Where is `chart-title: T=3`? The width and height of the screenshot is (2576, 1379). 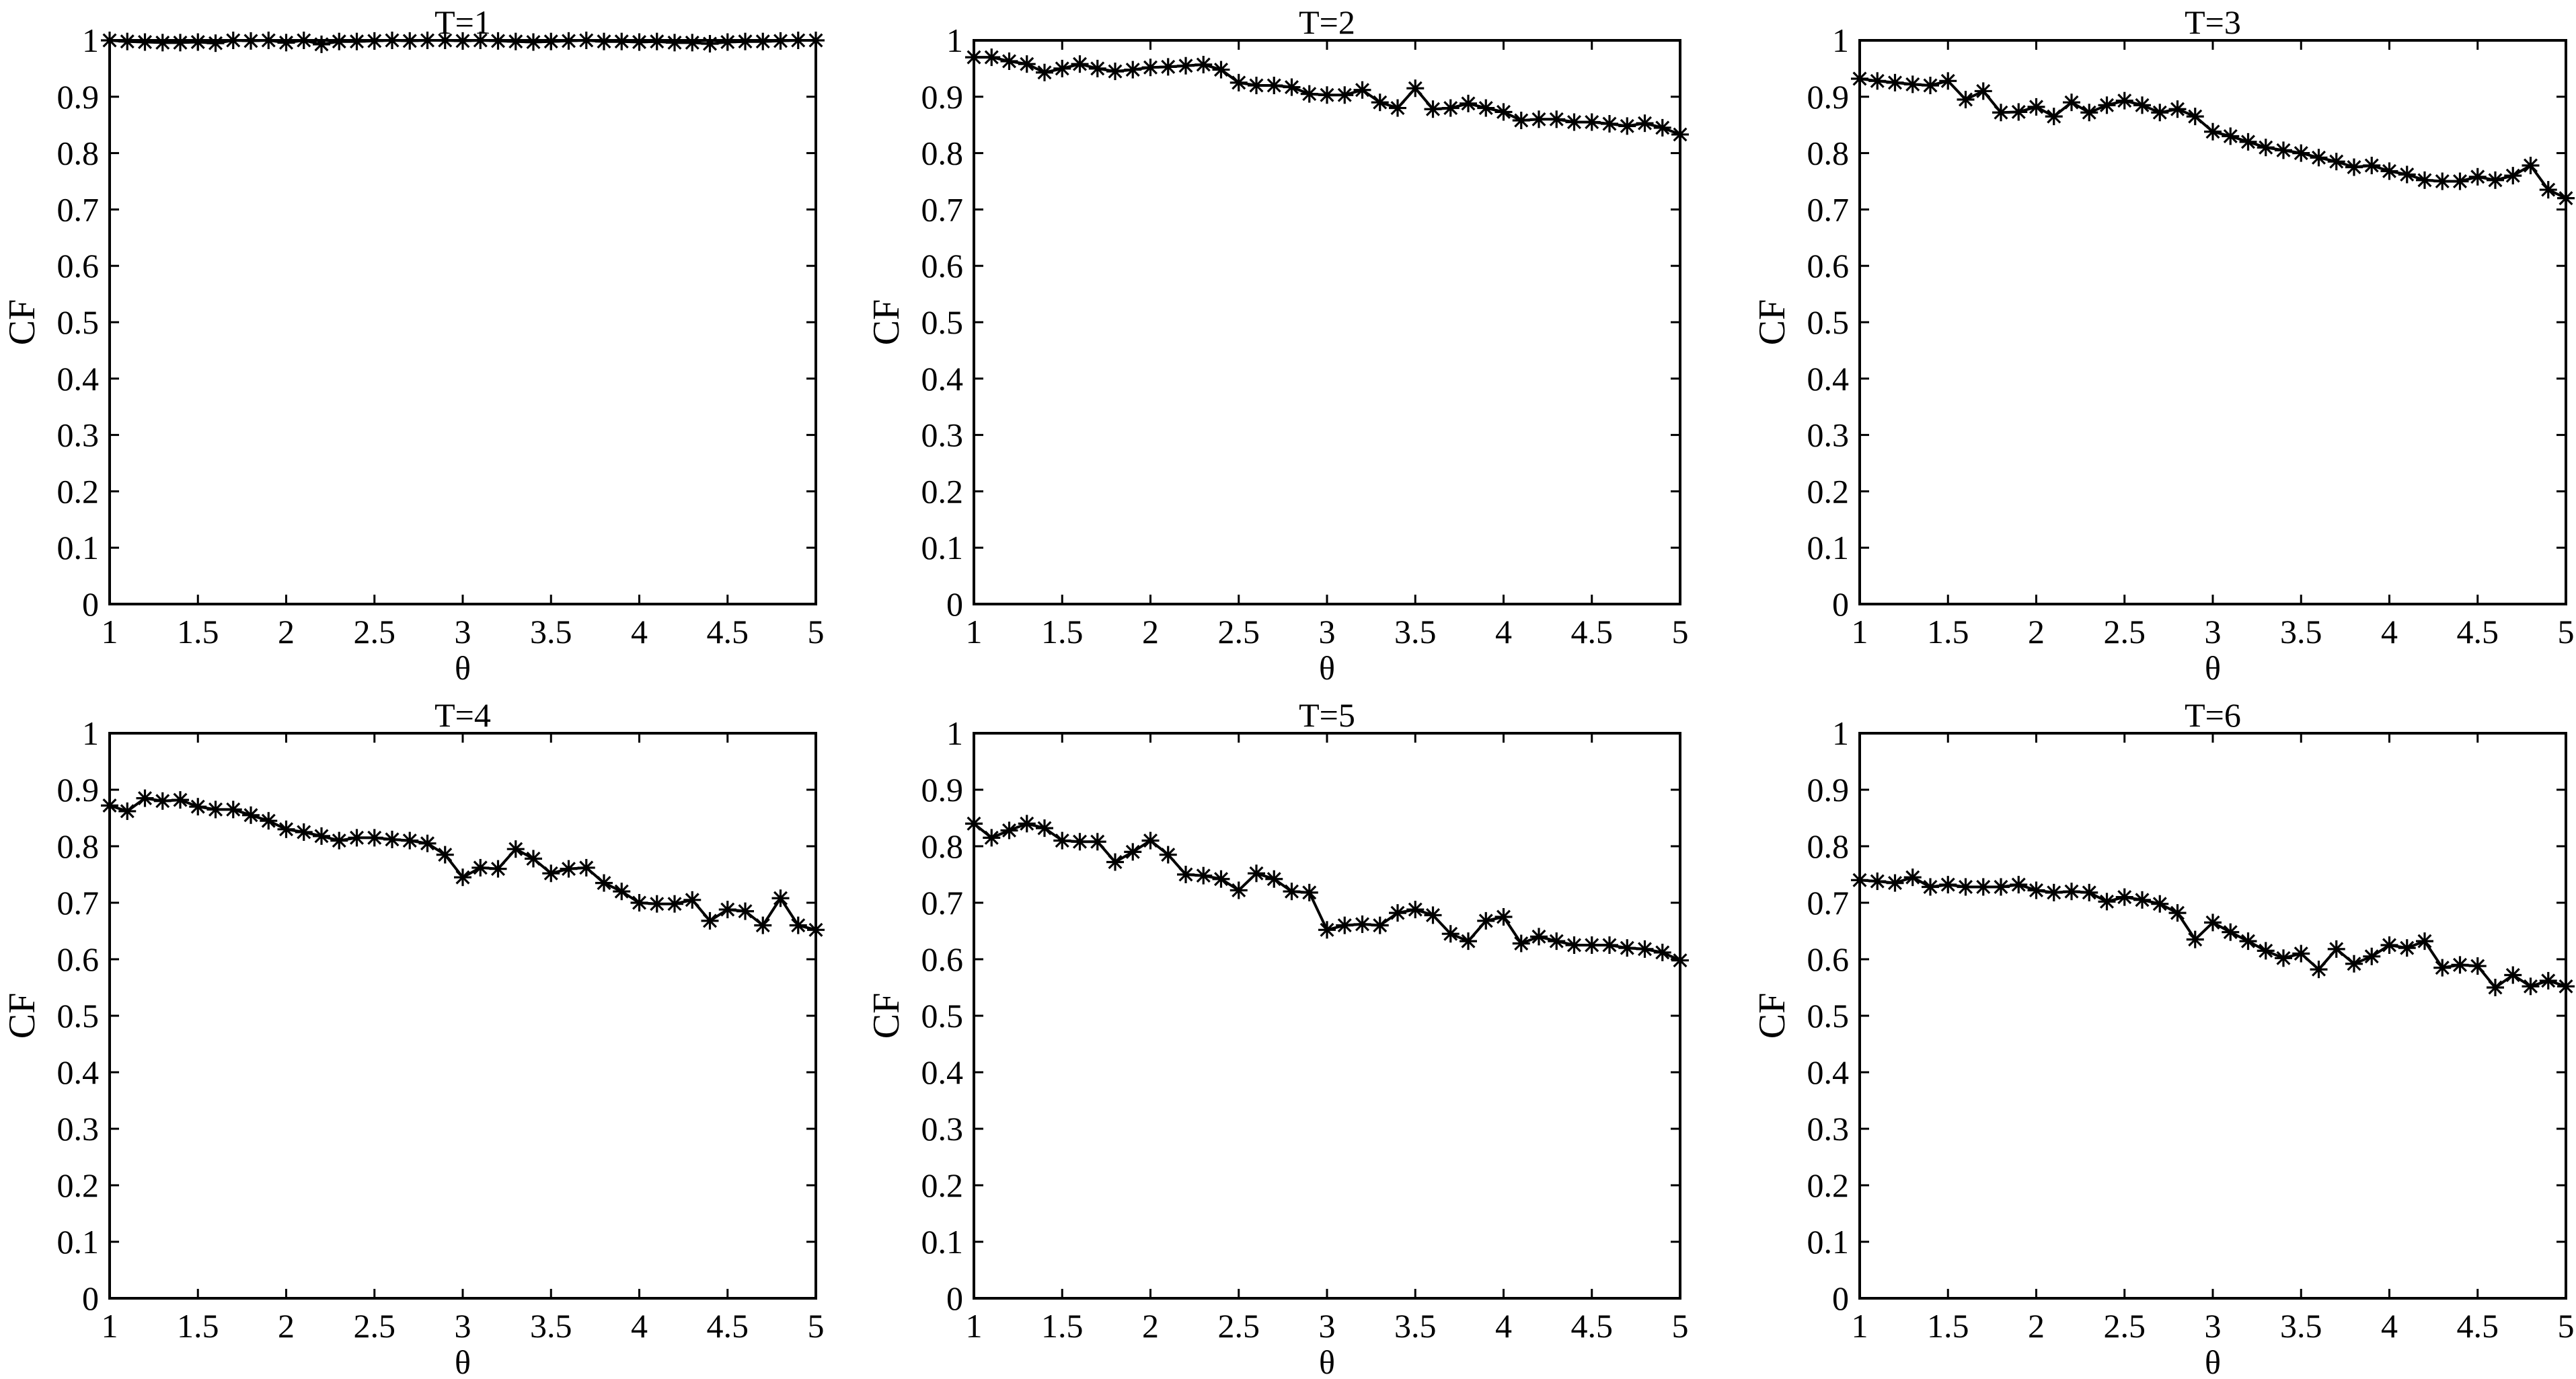 chart-title: T=3 is located at coordinates (2213, 22).